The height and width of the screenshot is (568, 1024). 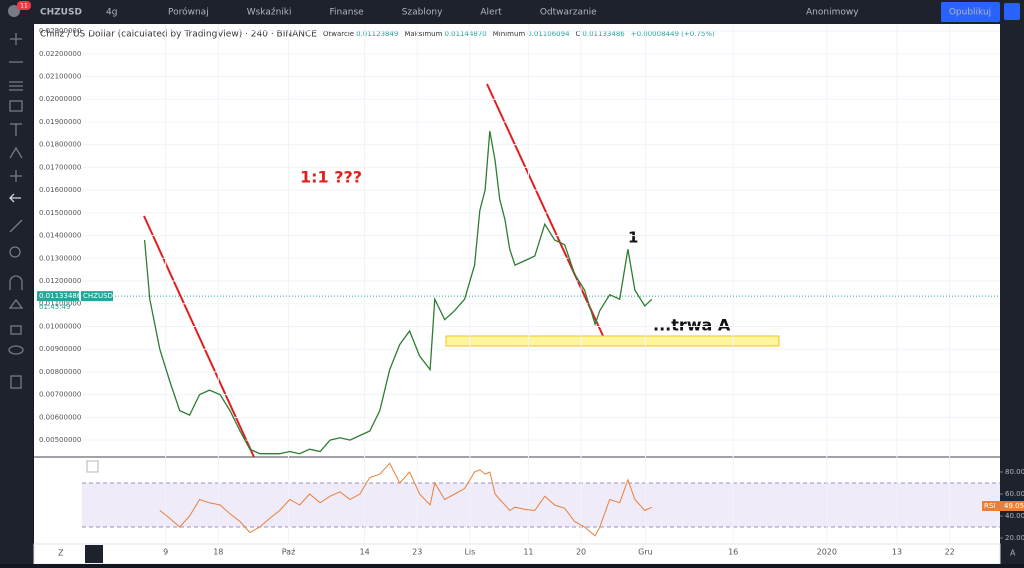 What do you see at coordinates (60, 281) in the screenshot?
I see `y-tick-label: 0.01200000` at bounding box center [60, 281].